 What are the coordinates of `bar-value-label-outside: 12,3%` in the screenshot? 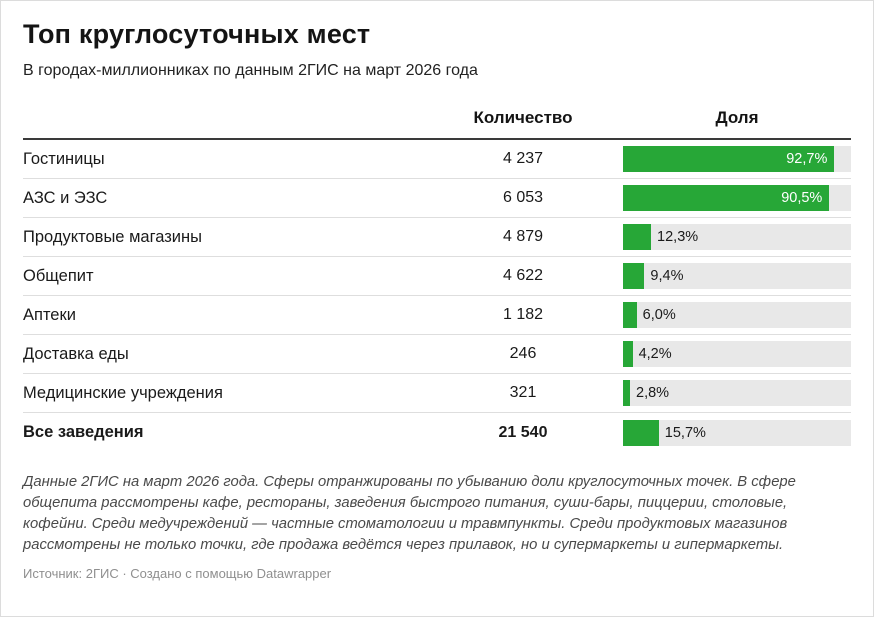 It's located at (678, 237).